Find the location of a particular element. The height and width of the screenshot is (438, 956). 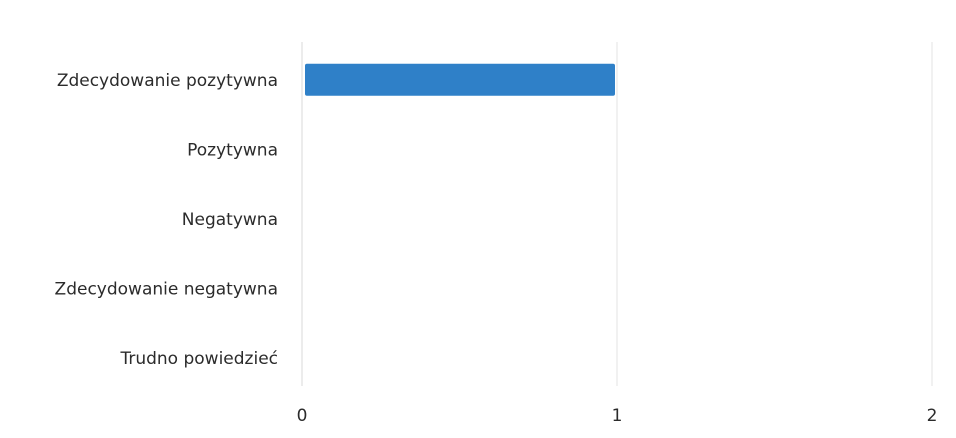

x-tick-label: 1 is located at coordinates (617, 416).